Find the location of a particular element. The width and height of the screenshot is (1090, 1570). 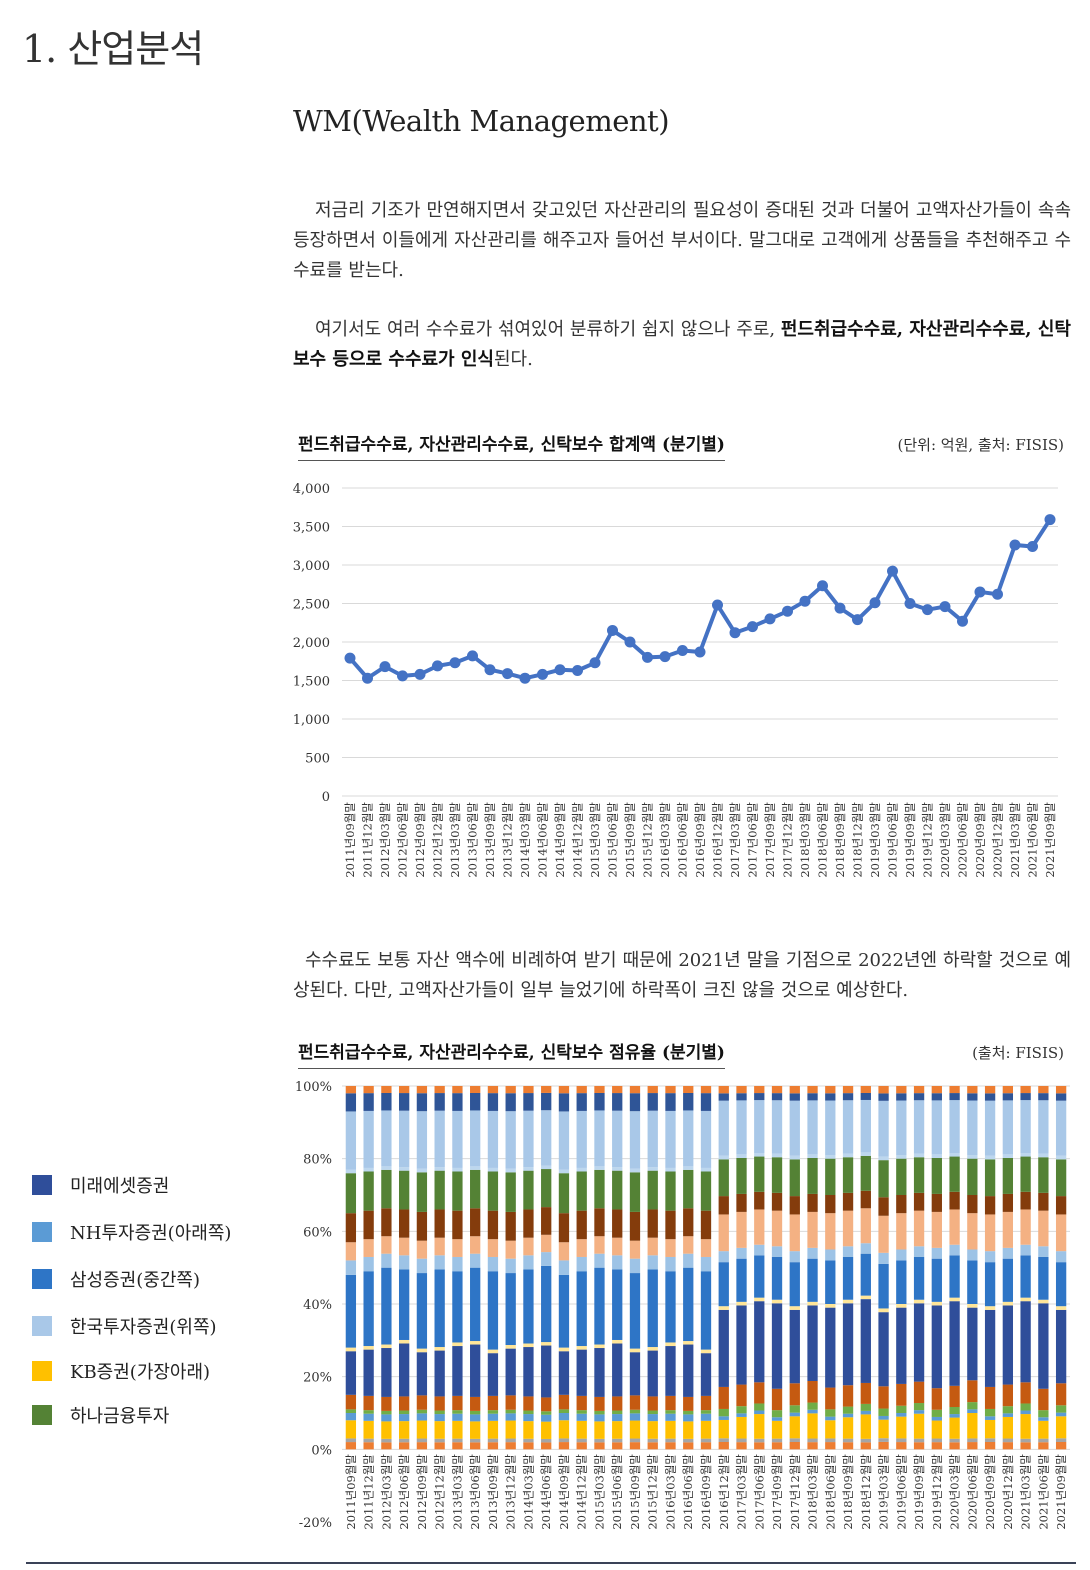

x-tick-label: 2016년09월말 is located at coordinates (700, 840).